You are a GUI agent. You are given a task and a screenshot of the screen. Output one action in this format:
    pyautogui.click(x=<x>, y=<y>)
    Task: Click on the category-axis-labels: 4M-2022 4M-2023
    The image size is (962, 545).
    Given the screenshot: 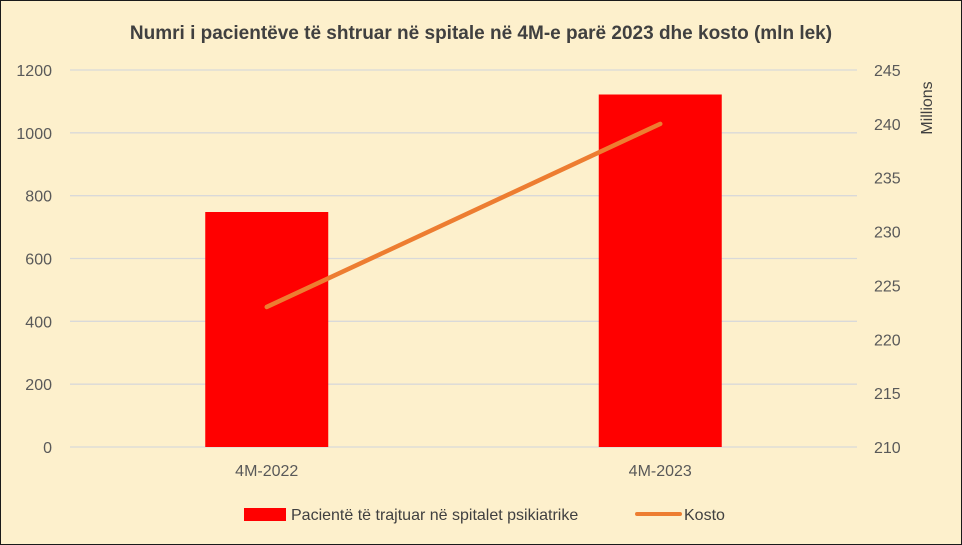 What is the action you would take?
    pyautogui.click(x=463, y=471)
    